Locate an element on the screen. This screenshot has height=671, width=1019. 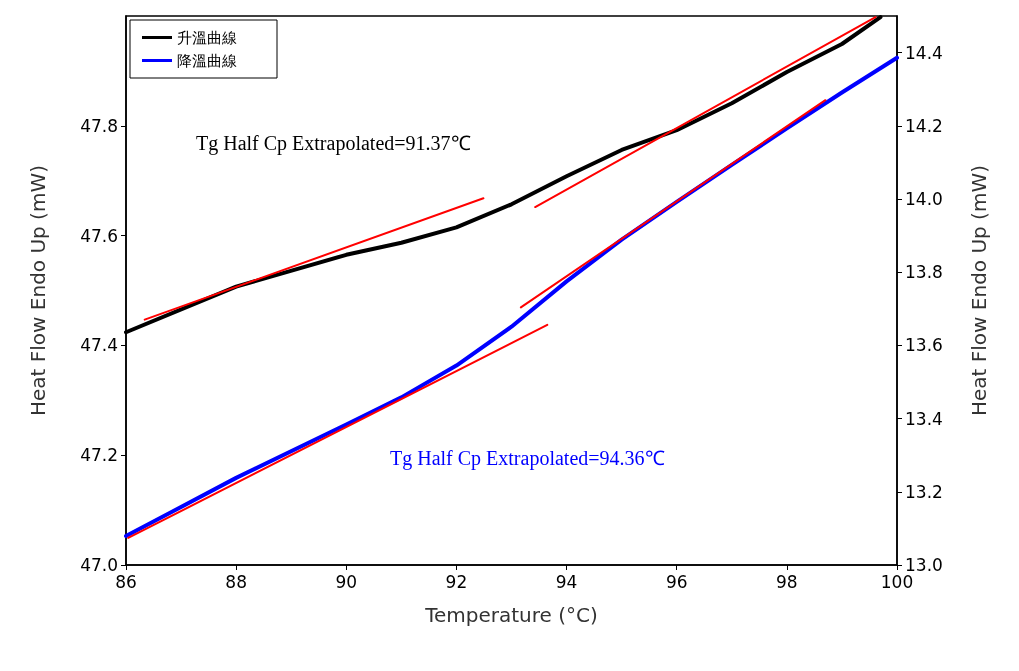
y2-axis-title: Heat Flow Endo Up (mW) is located at coordinates (979, 290).